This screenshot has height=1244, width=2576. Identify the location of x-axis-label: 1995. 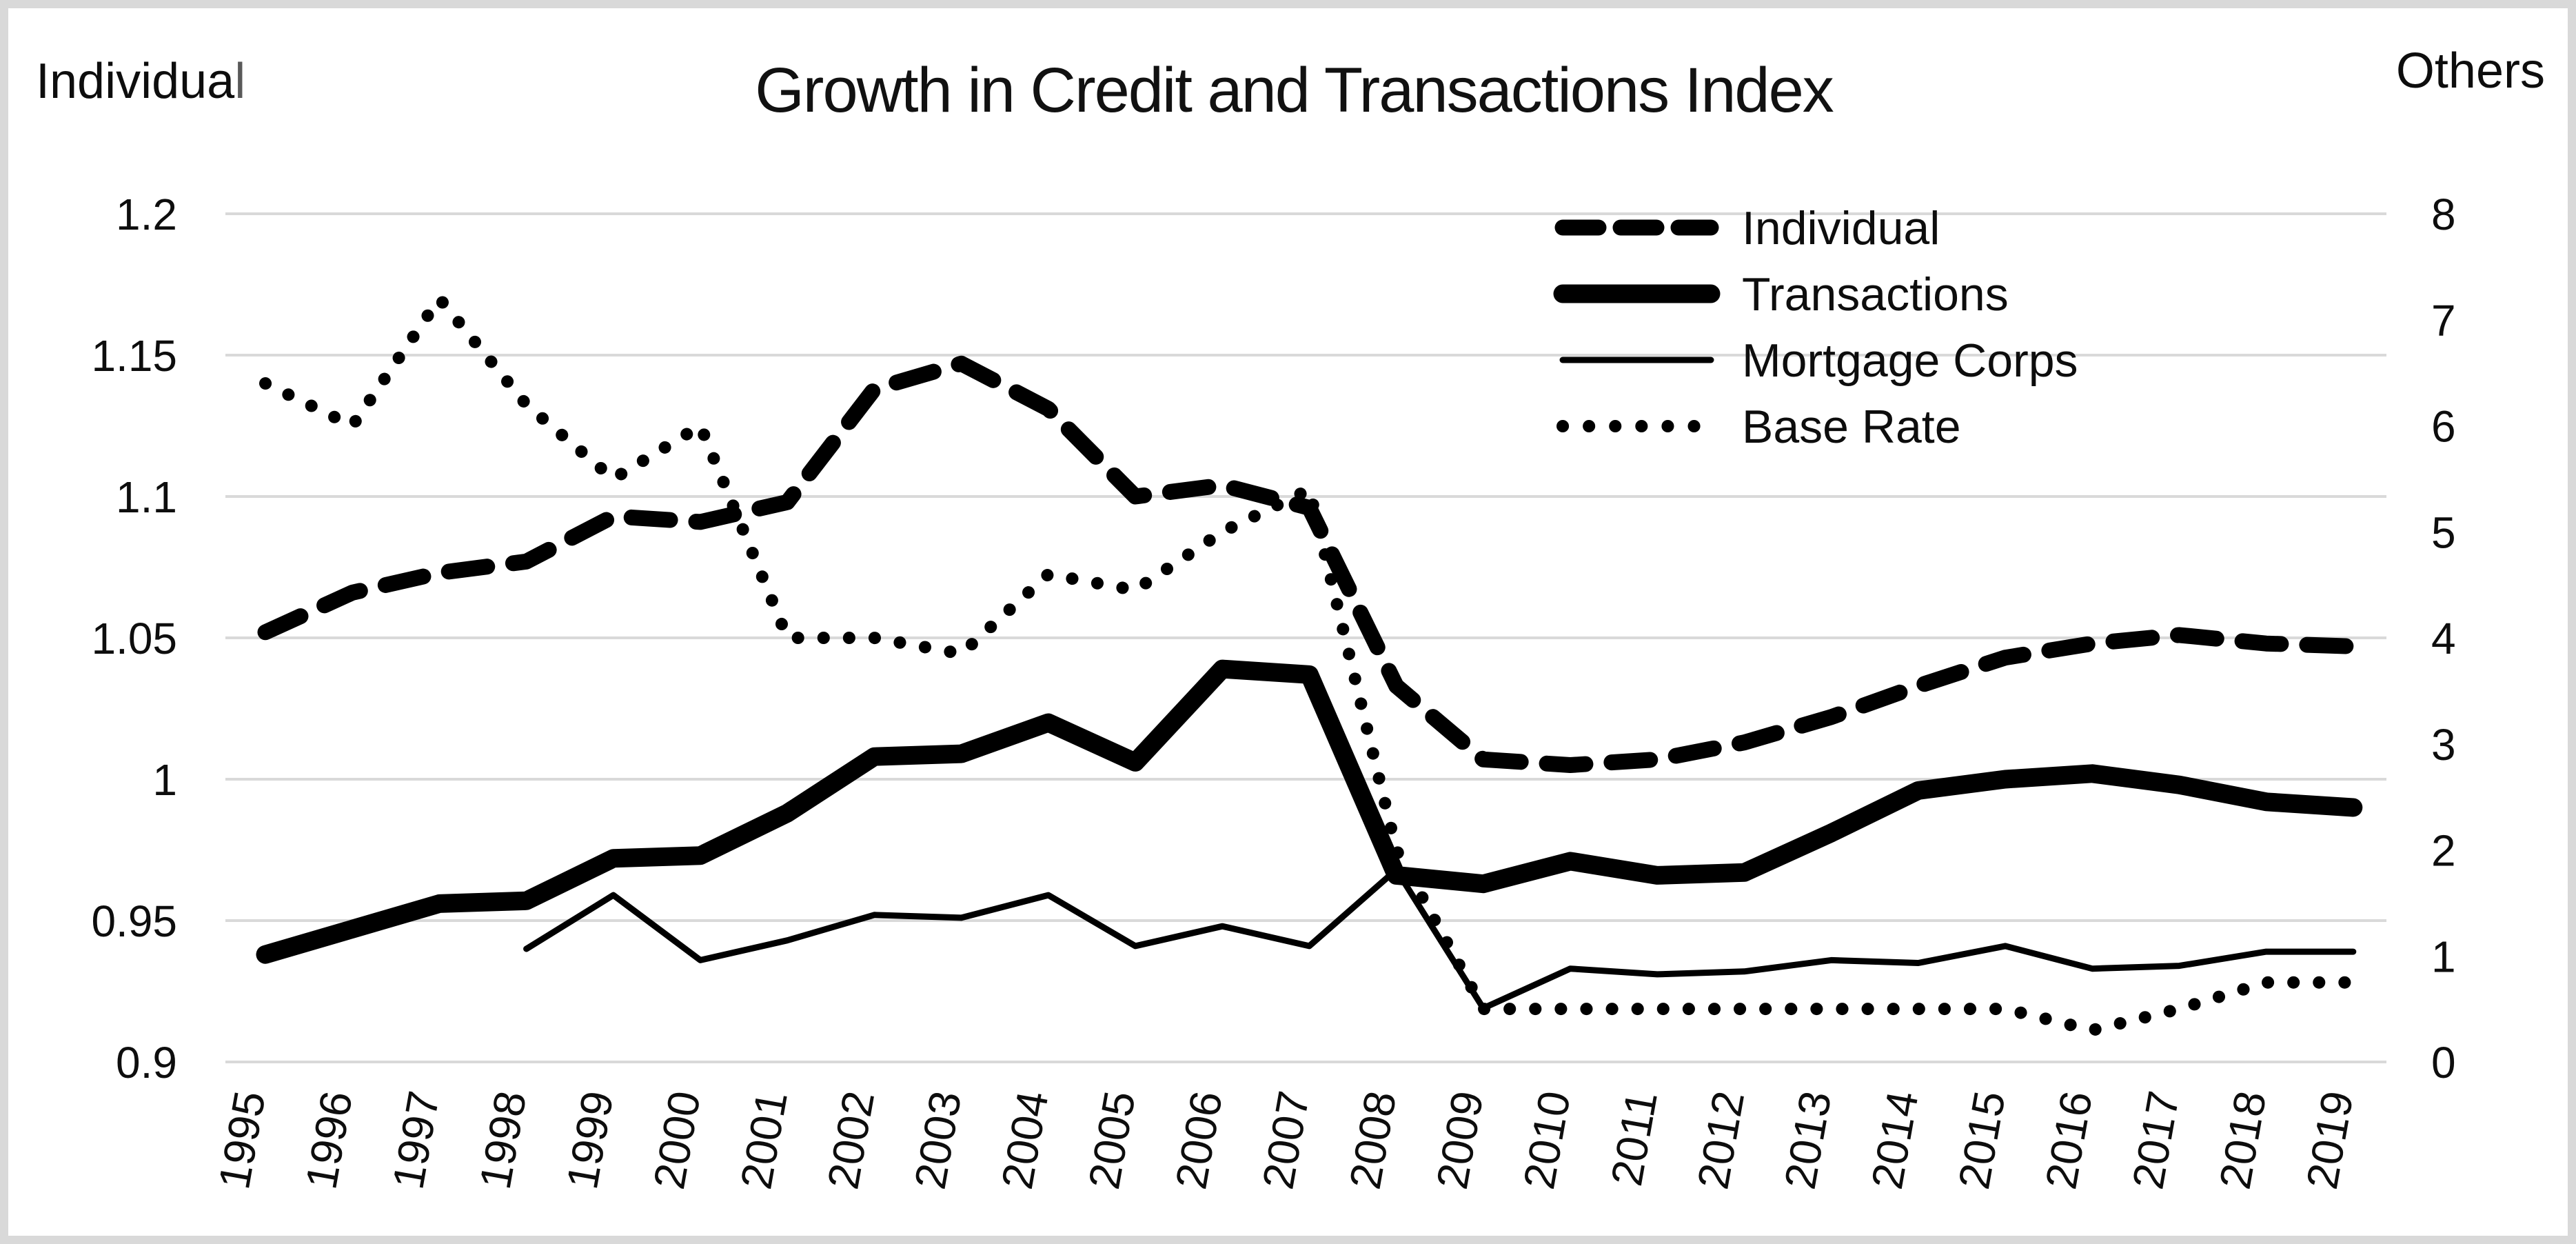
(242, 1140).